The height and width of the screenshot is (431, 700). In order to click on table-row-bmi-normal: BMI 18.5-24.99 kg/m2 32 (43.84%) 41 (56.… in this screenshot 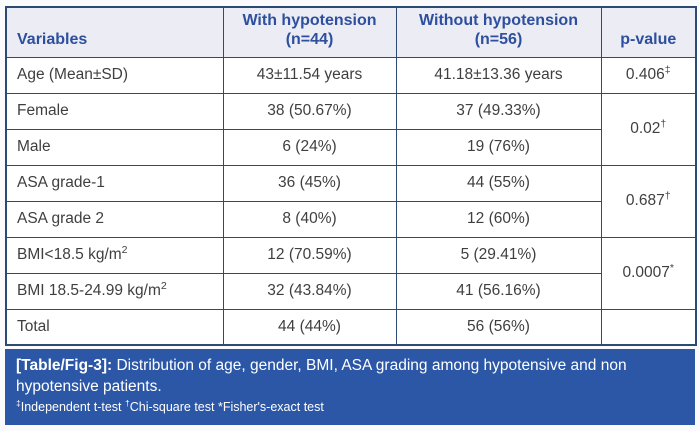, I will do `click(350, 291)`.